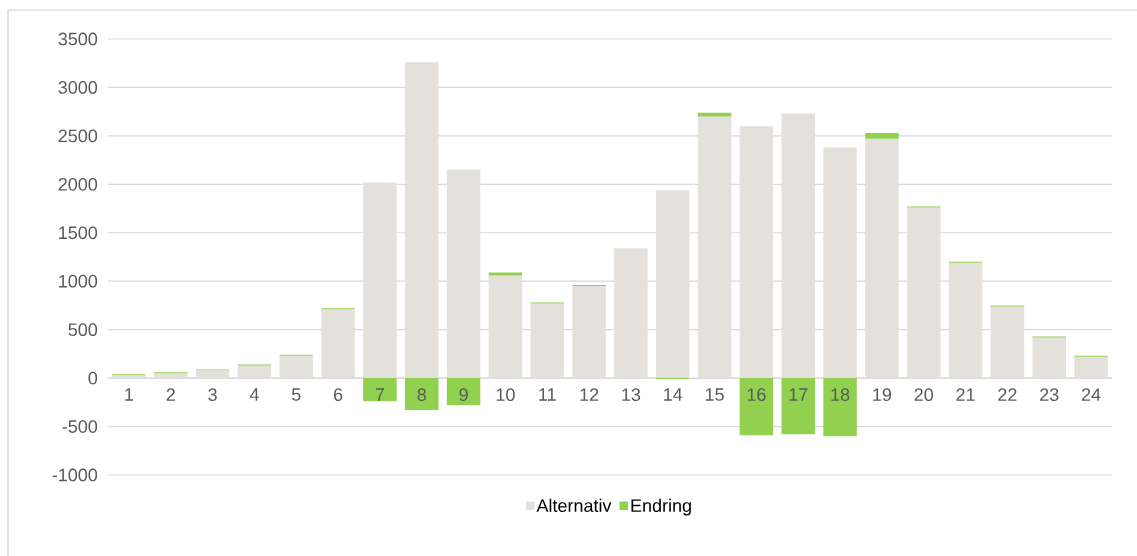 The image size is (1137, 556). Describe the element at coordinates (714, 394) in the screenshot. I see `x-tick-label: 15` at that location.